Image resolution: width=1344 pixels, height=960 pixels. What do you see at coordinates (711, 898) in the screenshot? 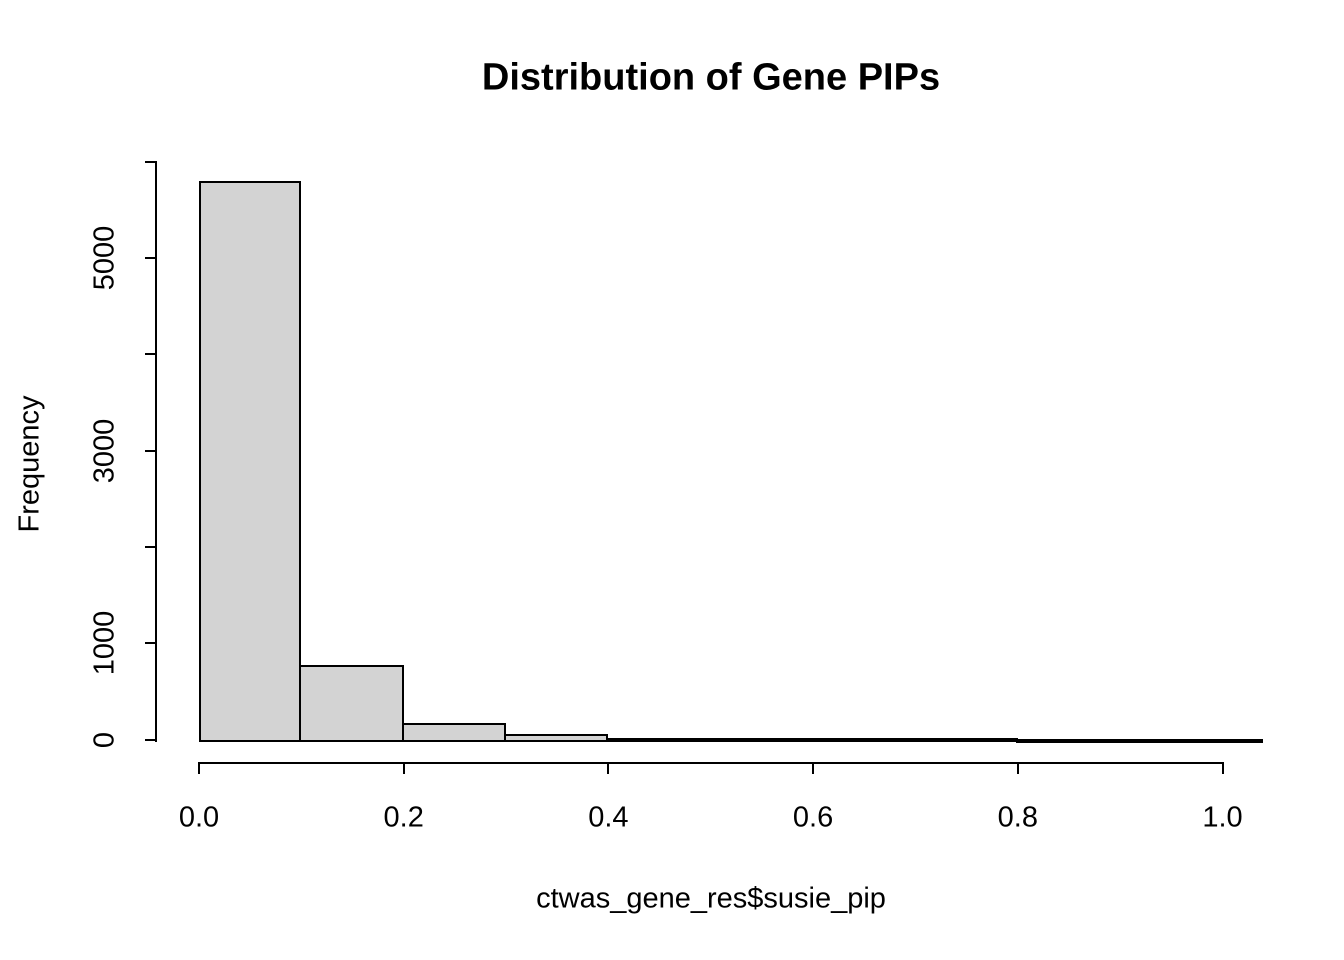
I see `x-axis-title: ctwas_gene_res$susie_pip` at bounding box center [711, 898].